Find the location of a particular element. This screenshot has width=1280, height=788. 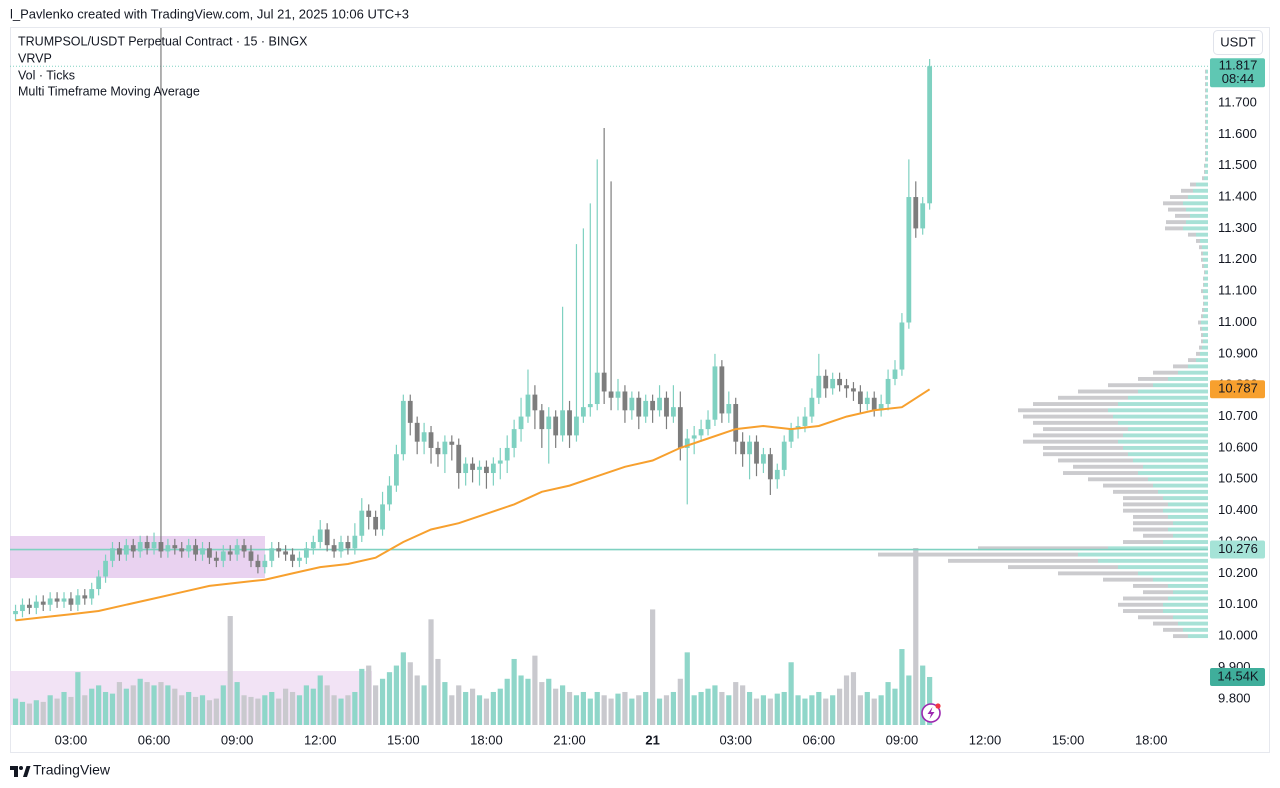

currency-button is located at coordinates (1238, 42).